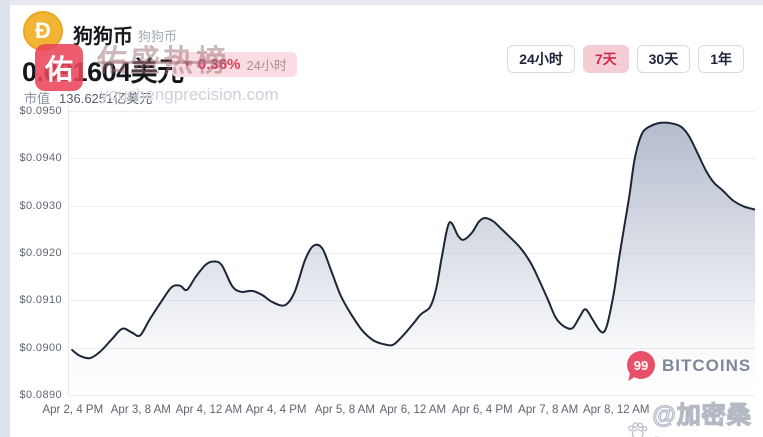  What do you see at coordinates (103, 37) in the screenshot?
I see `coin-name: 狗狗币` at bounding box center [103, 37].